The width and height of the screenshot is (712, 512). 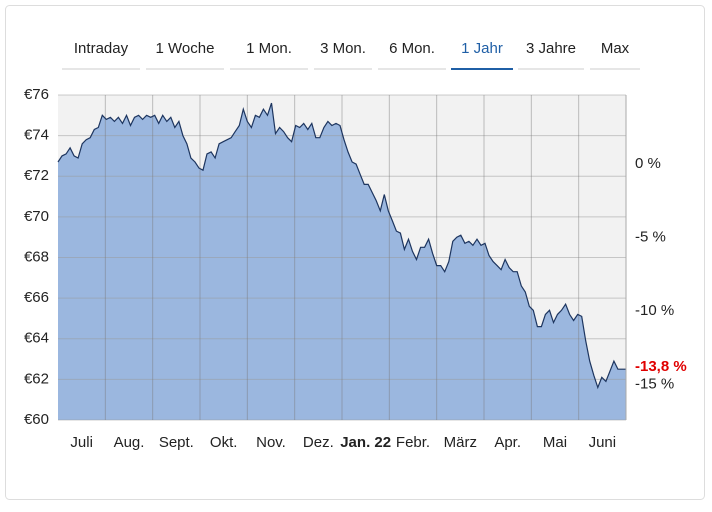 I want to click on y-tick-label: €70, so click(x=36, y=216).